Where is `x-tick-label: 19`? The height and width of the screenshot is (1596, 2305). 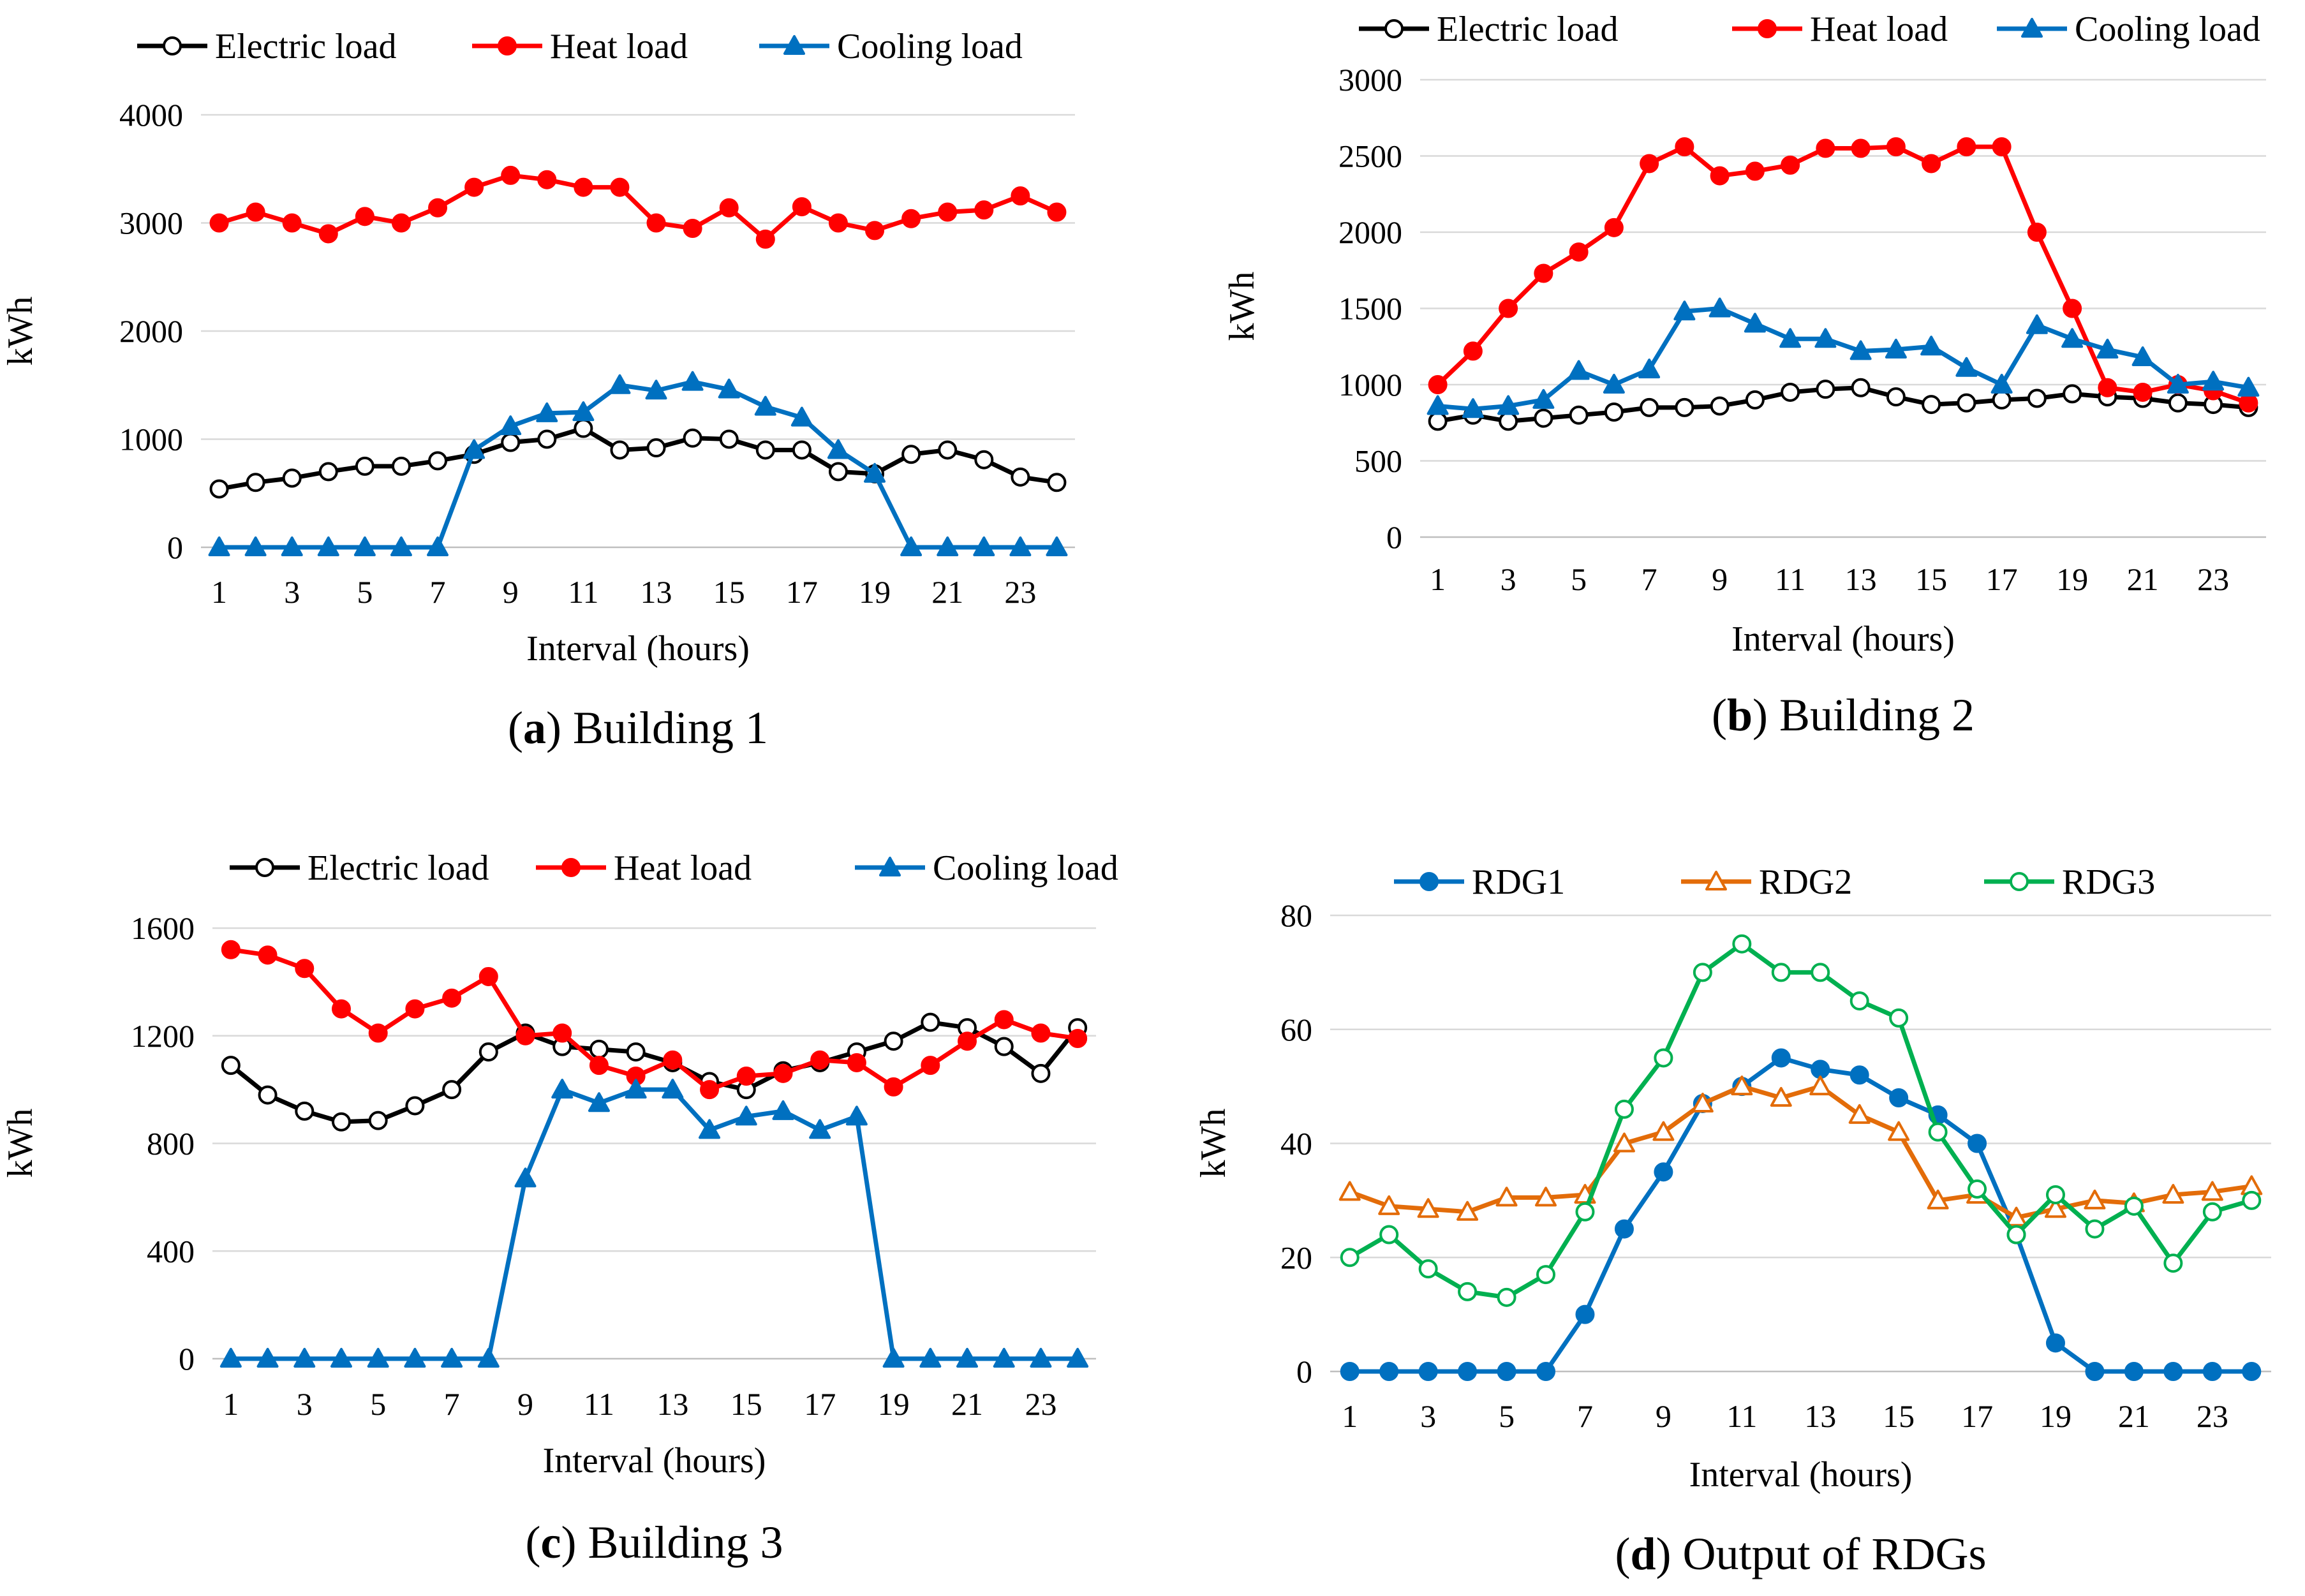
x-tick-label: 19 is located at coordinates (2072, 579).